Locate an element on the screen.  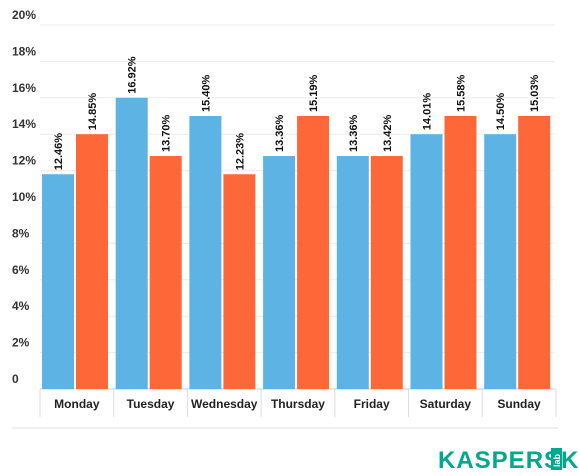
data-label: 14.50% is located at coordinates (501, 112).